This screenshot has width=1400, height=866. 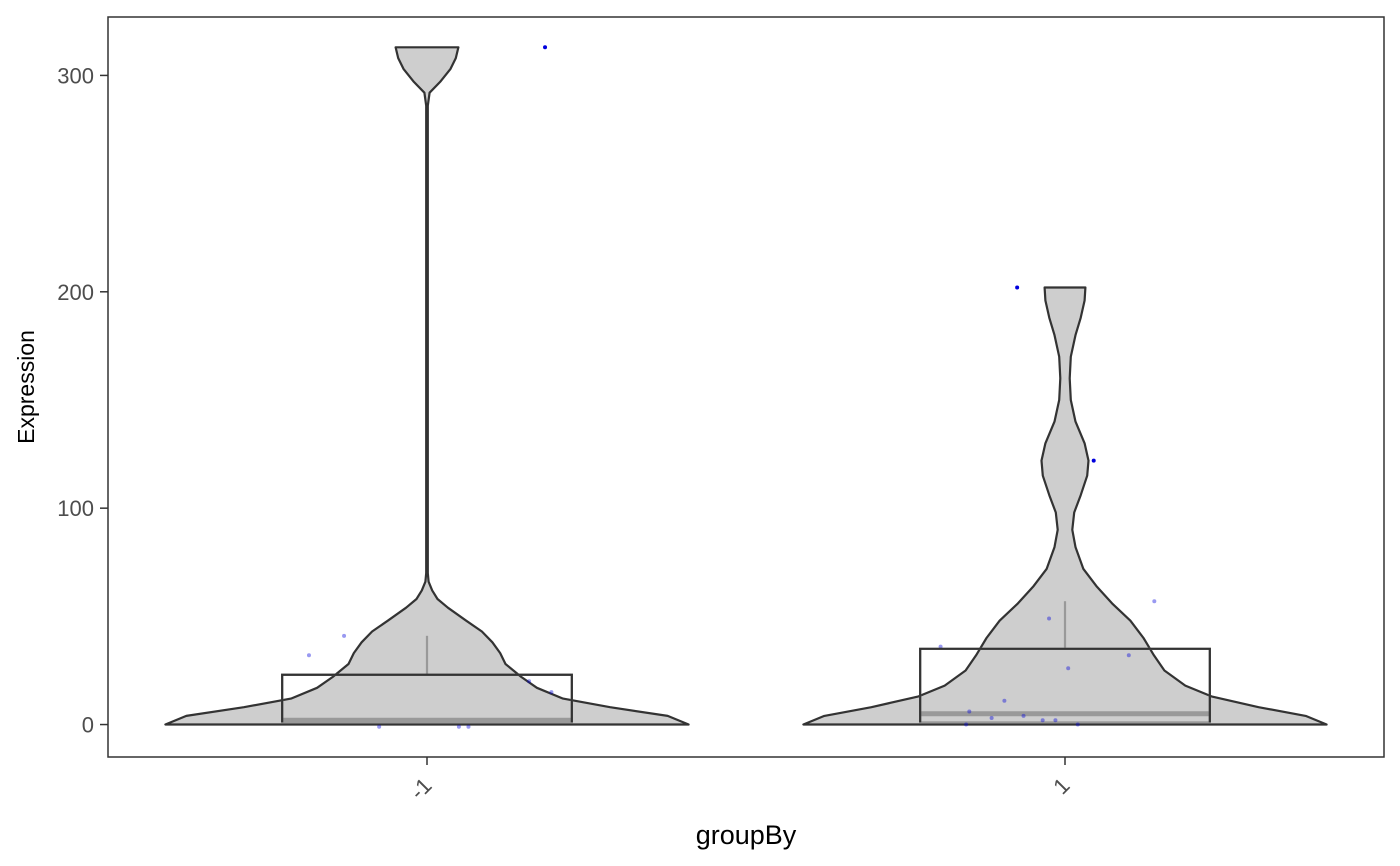 I want to click on x-tick-label: 1, so click(x=1061, y=786).